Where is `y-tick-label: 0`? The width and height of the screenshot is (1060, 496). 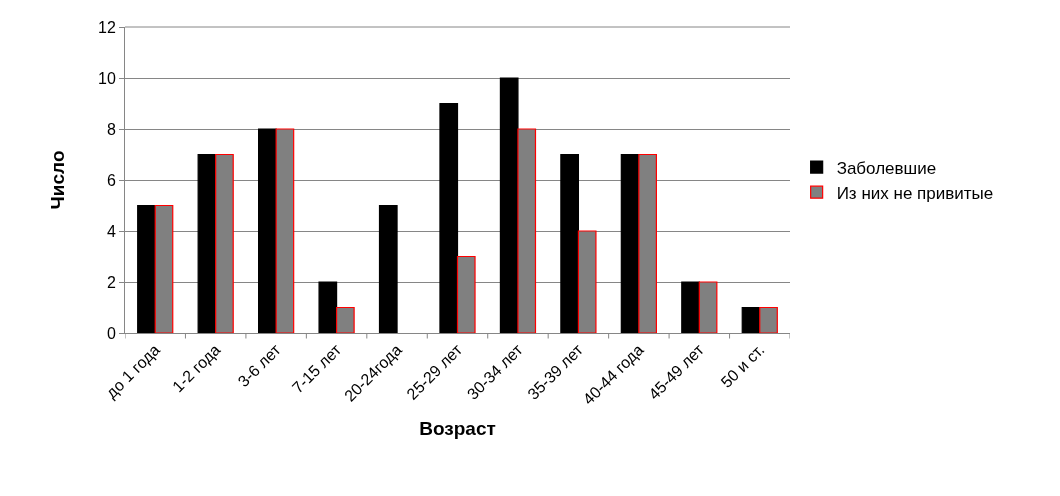 y-tick-label: 0 is located at coordinates (111, 333).